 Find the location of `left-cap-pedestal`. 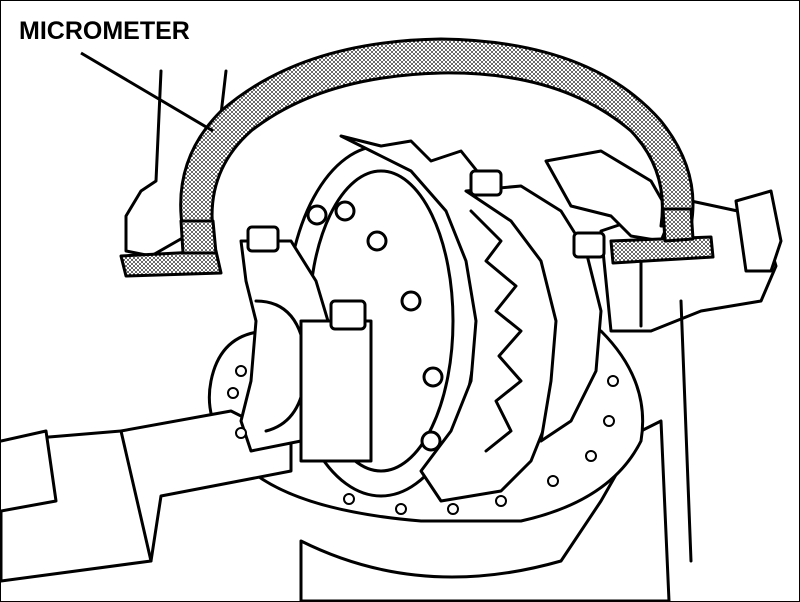

left-cap-pedestal is located at coordinates (336, 391).